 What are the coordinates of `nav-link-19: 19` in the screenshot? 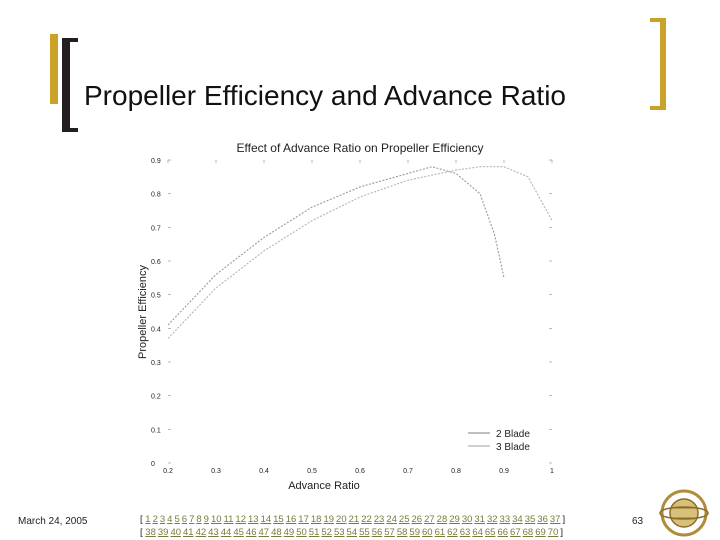 It's located at (329, 519).